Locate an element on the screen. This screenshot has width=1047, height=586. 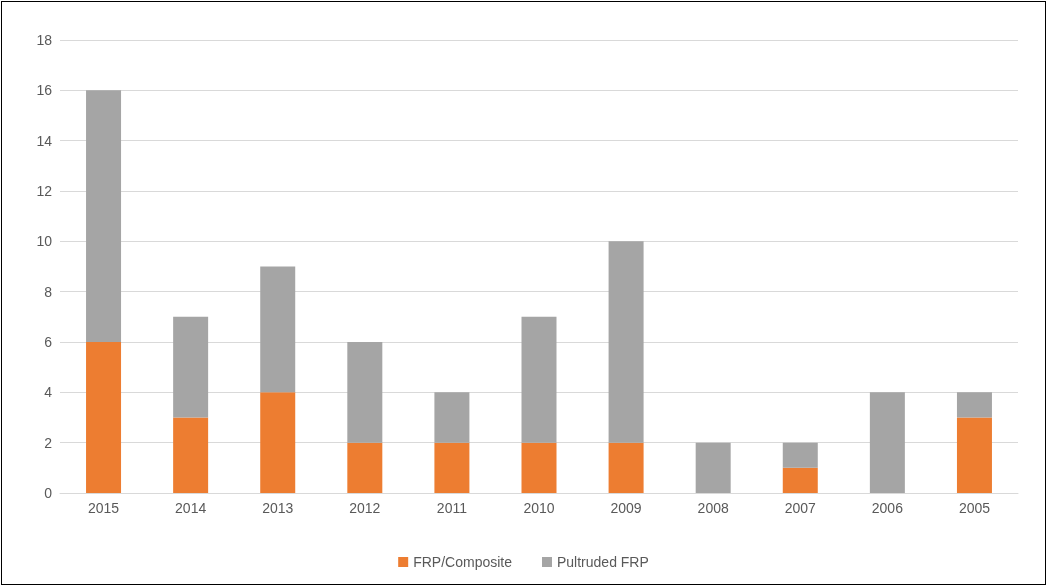
x-tick-label: 2011 is located at coordinates (452, 508).